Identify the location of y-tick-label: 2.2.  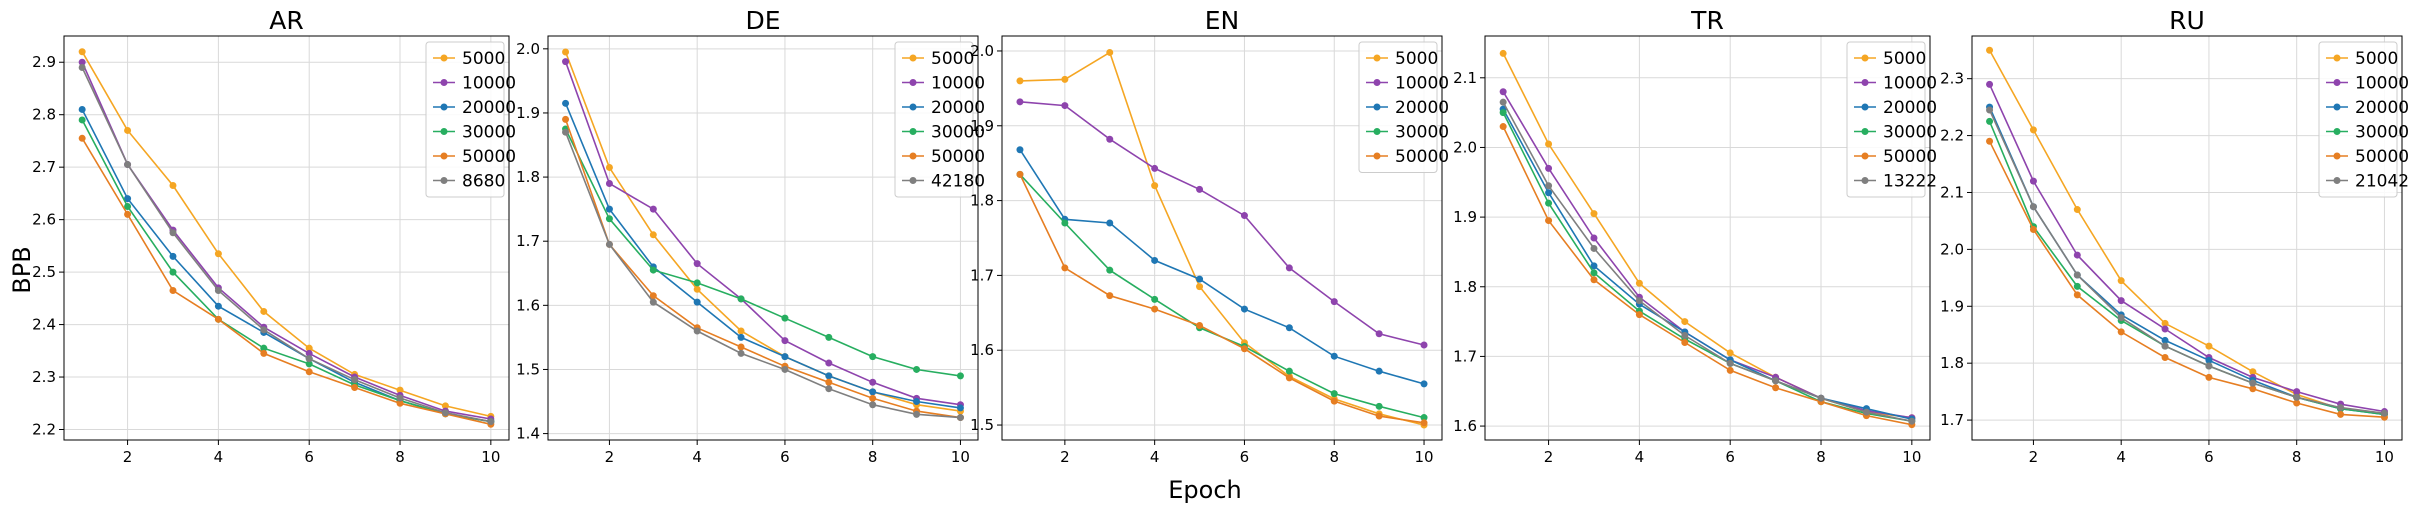
(1952, 136).